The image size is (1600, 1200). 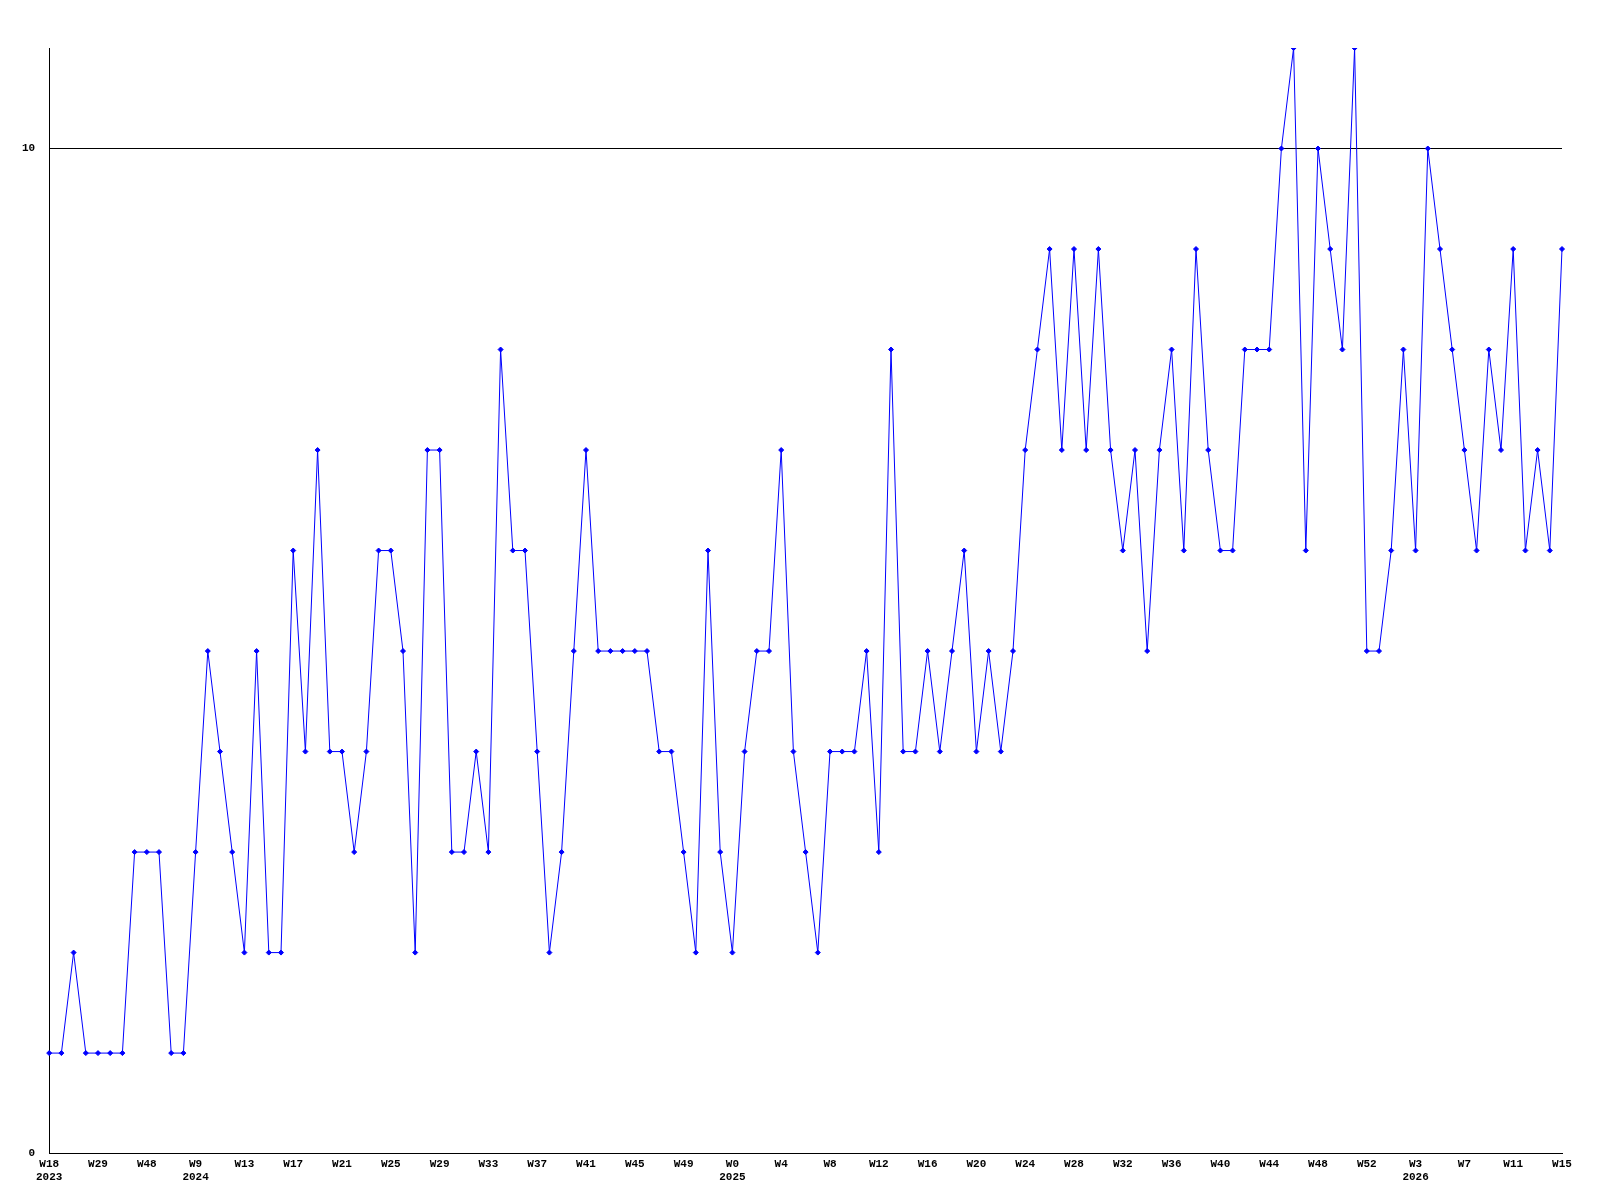 What do you see at coordinates (1464, 1163) in the screenshot?
I see `x-tick-label: W7` at bounding box center [1464, 1163].